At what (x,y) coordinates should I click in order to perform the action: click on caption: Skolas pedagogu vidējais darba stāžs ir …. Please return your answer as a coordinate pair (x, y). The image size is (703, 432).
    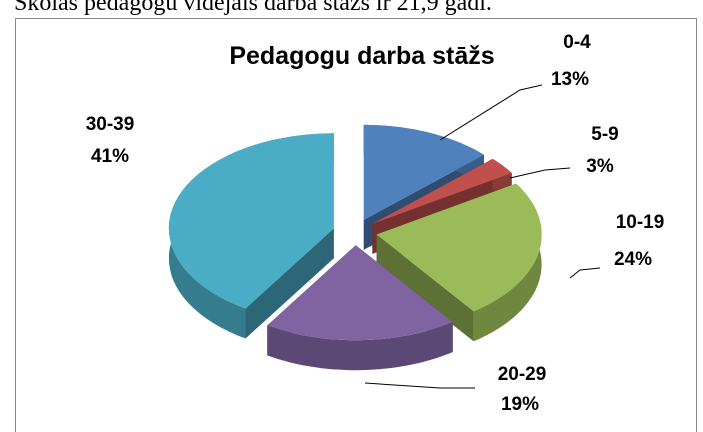
    Looking at the image, I should click on (253, 8).